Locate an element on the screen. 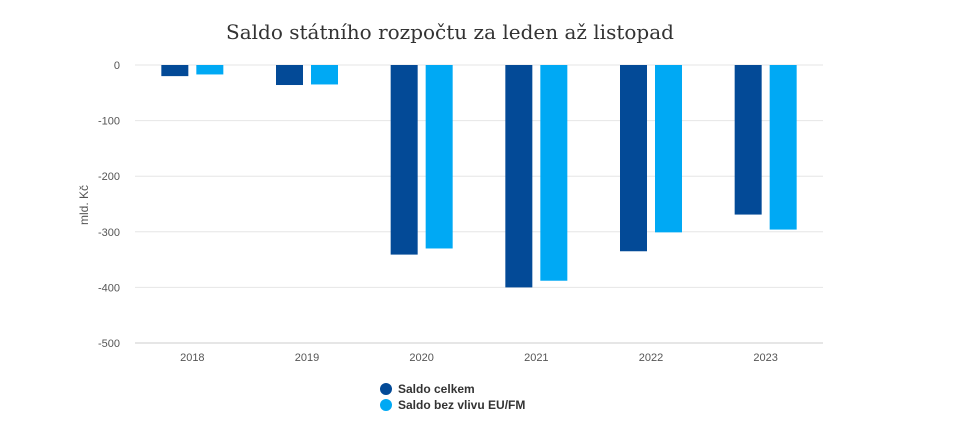 The height and width of the screenshot is (422, 963). legend-item-1: Saldo bez vlivu EU/FM is located at coordinates (452, 405).